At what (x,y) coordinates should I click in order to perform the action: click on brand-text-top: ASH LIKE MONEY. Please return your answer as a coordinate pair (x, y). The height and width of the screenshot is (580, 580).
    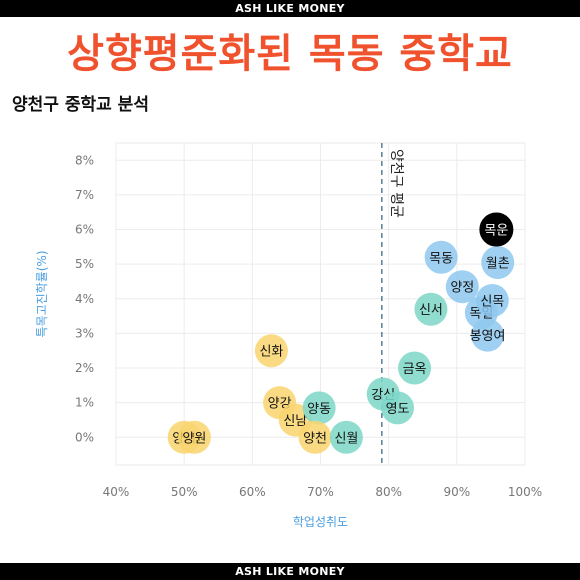
    Looking at the image, I should click on (290, 8).